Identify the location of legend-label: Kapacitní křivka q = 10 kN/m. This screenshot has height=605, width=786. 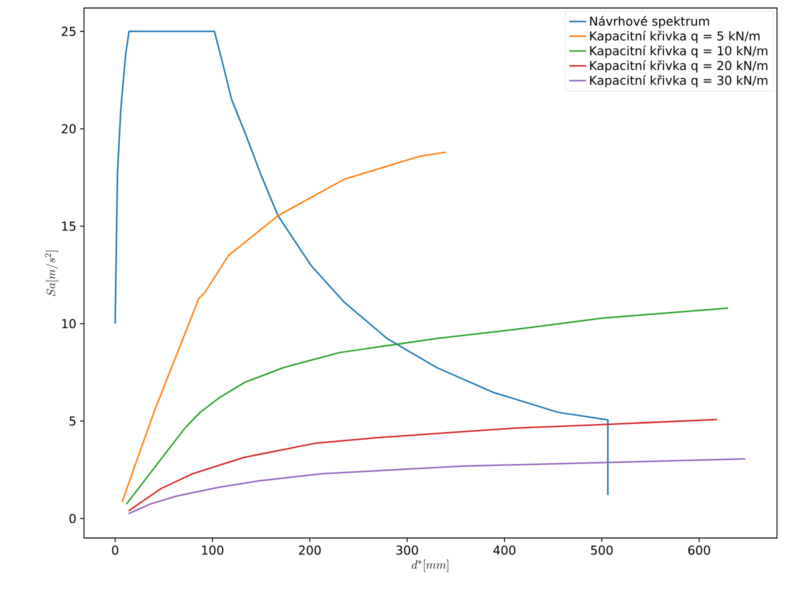
(679, 51).